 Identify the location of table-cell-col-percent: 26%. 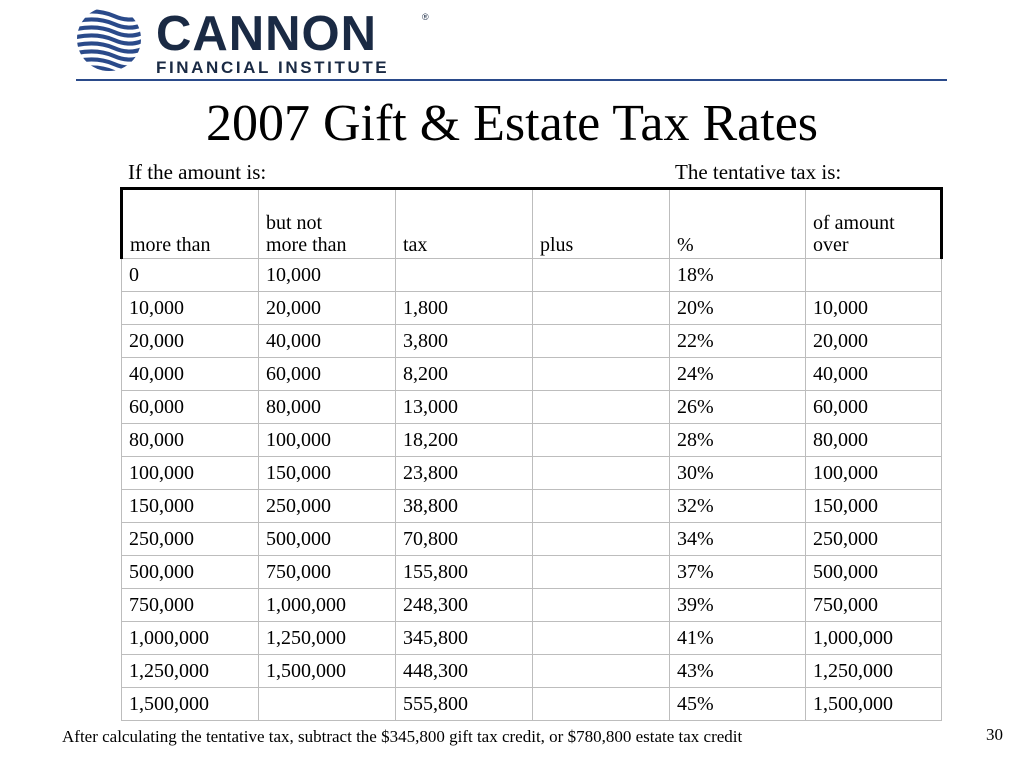
(737, 407).